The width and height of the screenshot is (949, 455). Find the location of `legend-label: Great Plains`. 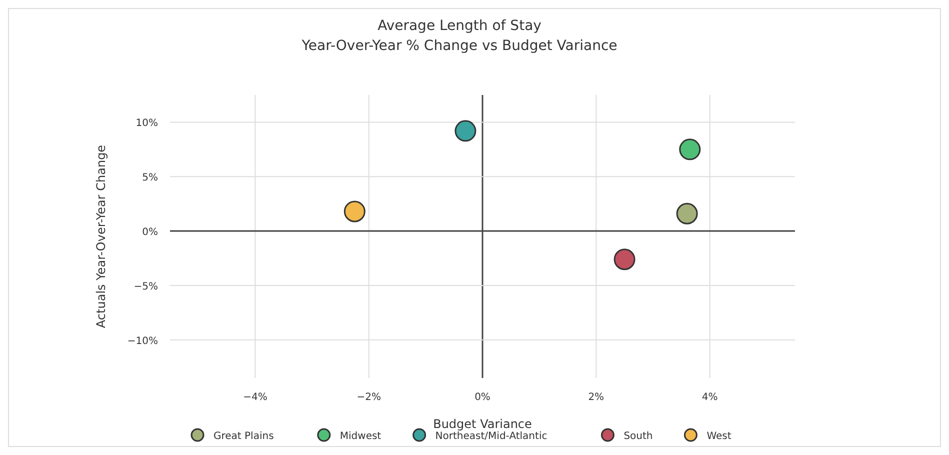

legend-label: Great Plains is located at coordinates (244, 436).